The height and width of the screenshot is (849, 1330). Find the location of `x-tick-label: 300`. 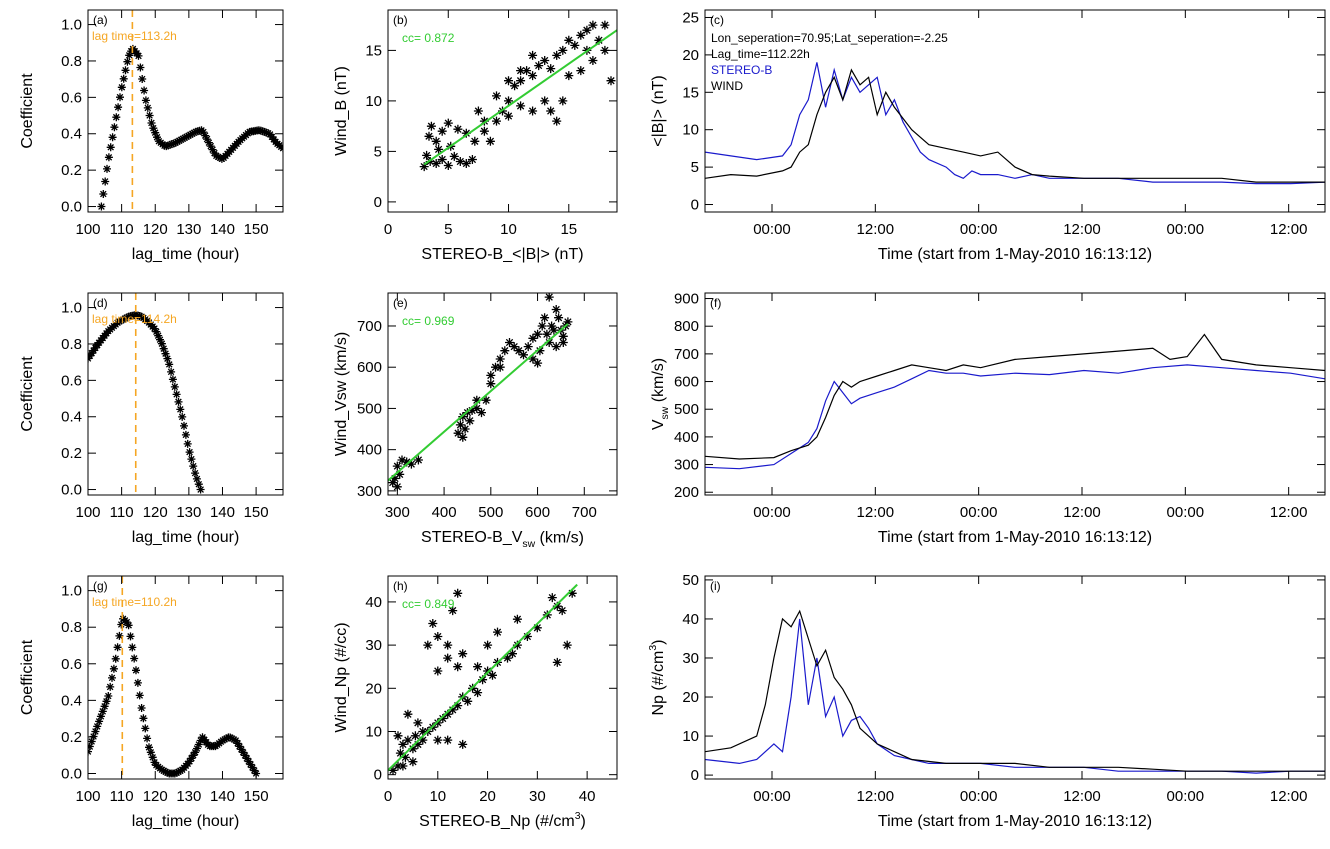

x-tick-label: 300 is located at coordinates (397, 512).